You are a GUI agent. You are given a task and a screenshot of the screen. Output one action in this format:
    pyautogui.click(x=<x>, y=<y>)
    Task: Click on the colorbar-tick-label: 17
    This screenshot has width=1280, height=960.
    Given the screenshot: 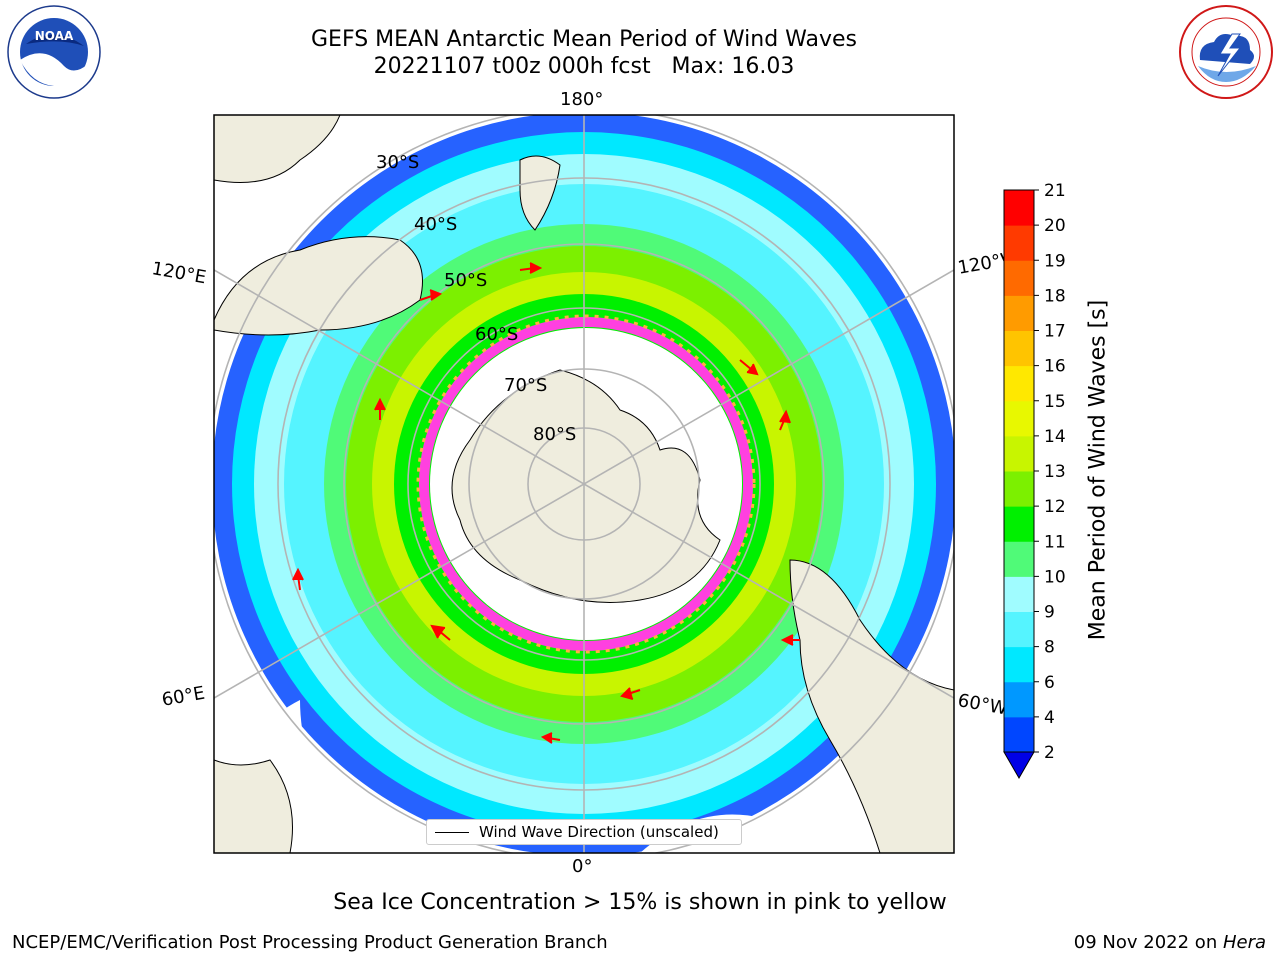 What is the action you would take?
    pyautogui.click(x=1055, y=332)
    